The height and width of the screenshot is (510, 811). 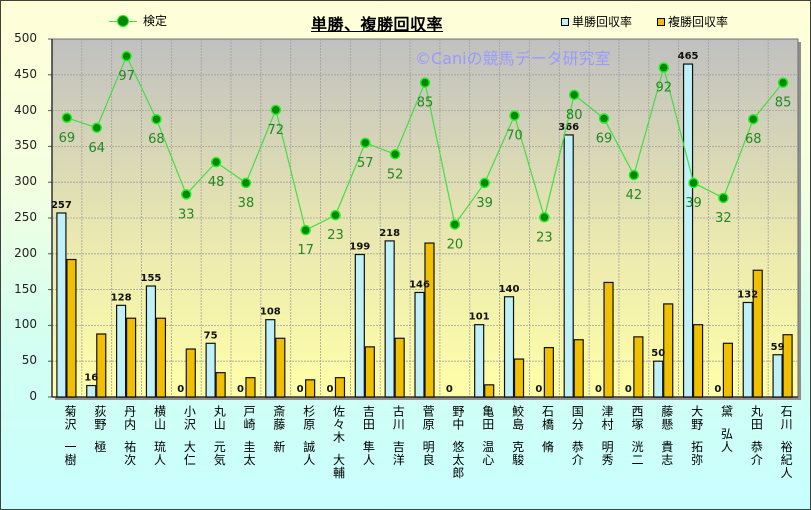 I want to click on win-return-label: 366, so click(x=568, y=127).